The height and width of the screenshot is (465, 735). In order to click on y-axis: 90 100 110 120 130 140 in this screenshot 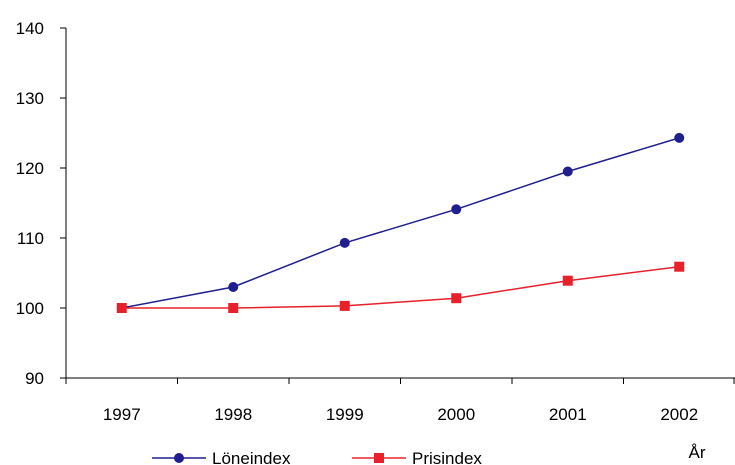, I will do `click(41, 203)`.